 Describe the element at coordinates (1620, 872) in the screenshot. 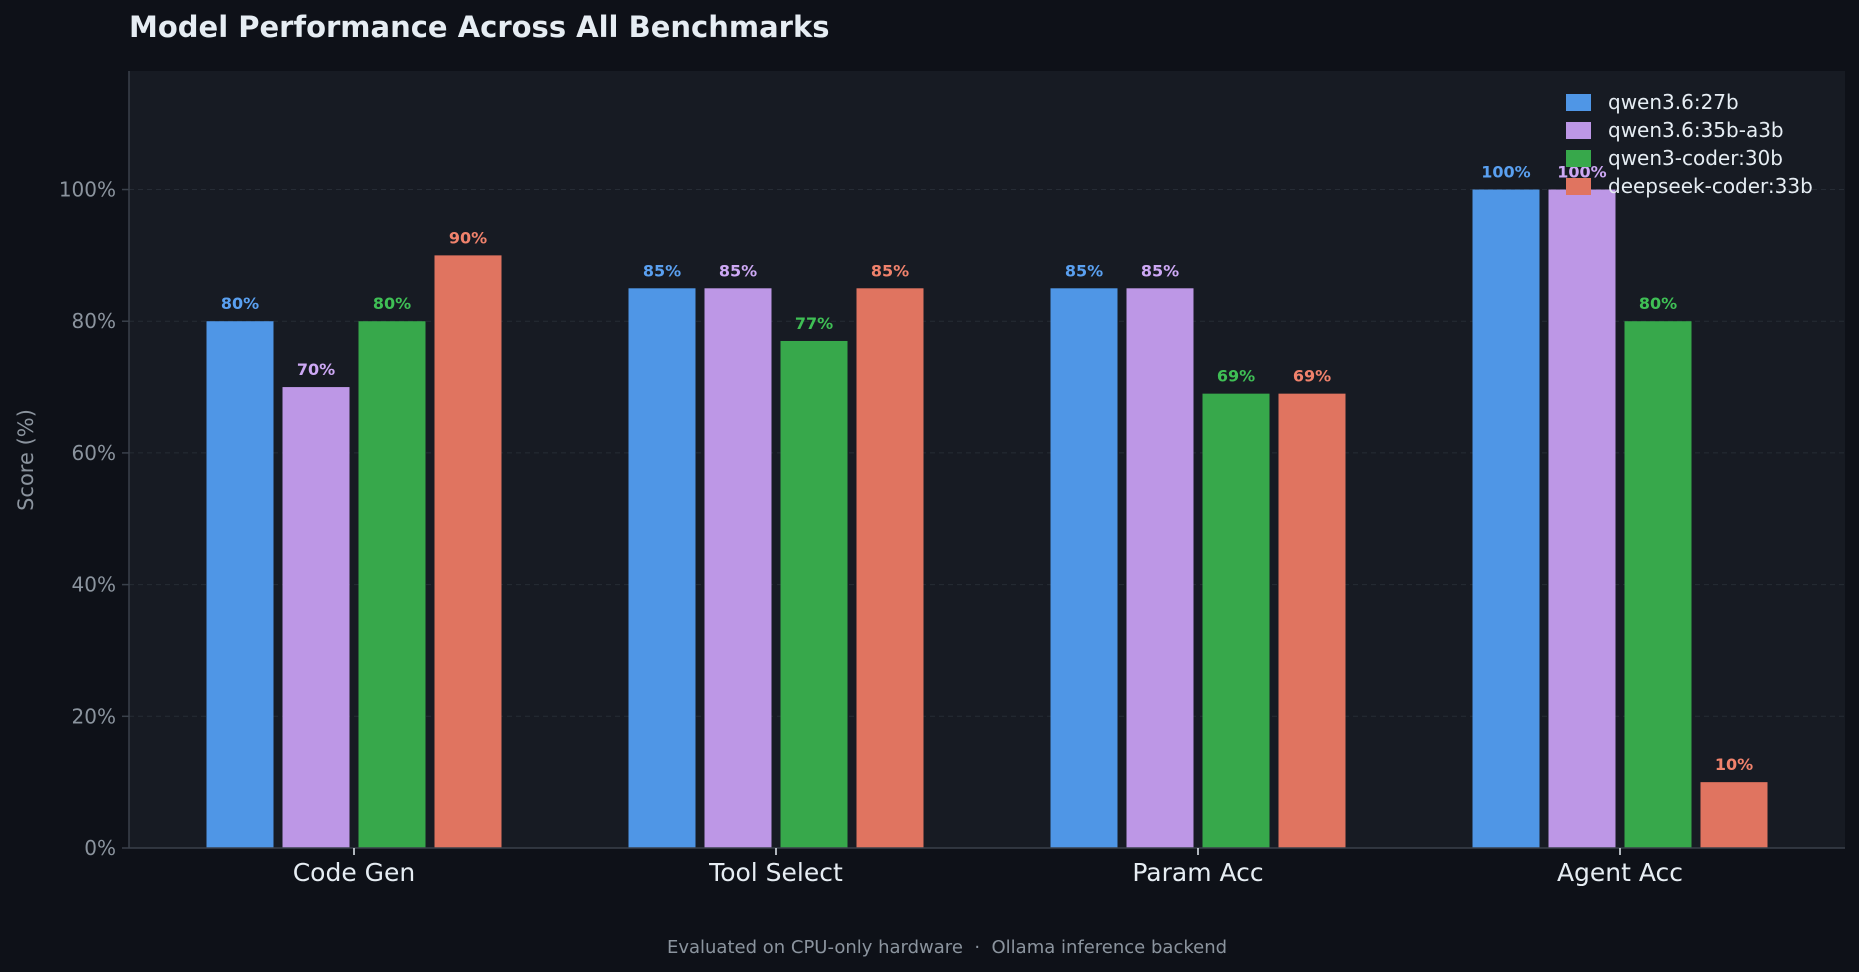

I see `x-tick-label: Agent Acc` at that location.